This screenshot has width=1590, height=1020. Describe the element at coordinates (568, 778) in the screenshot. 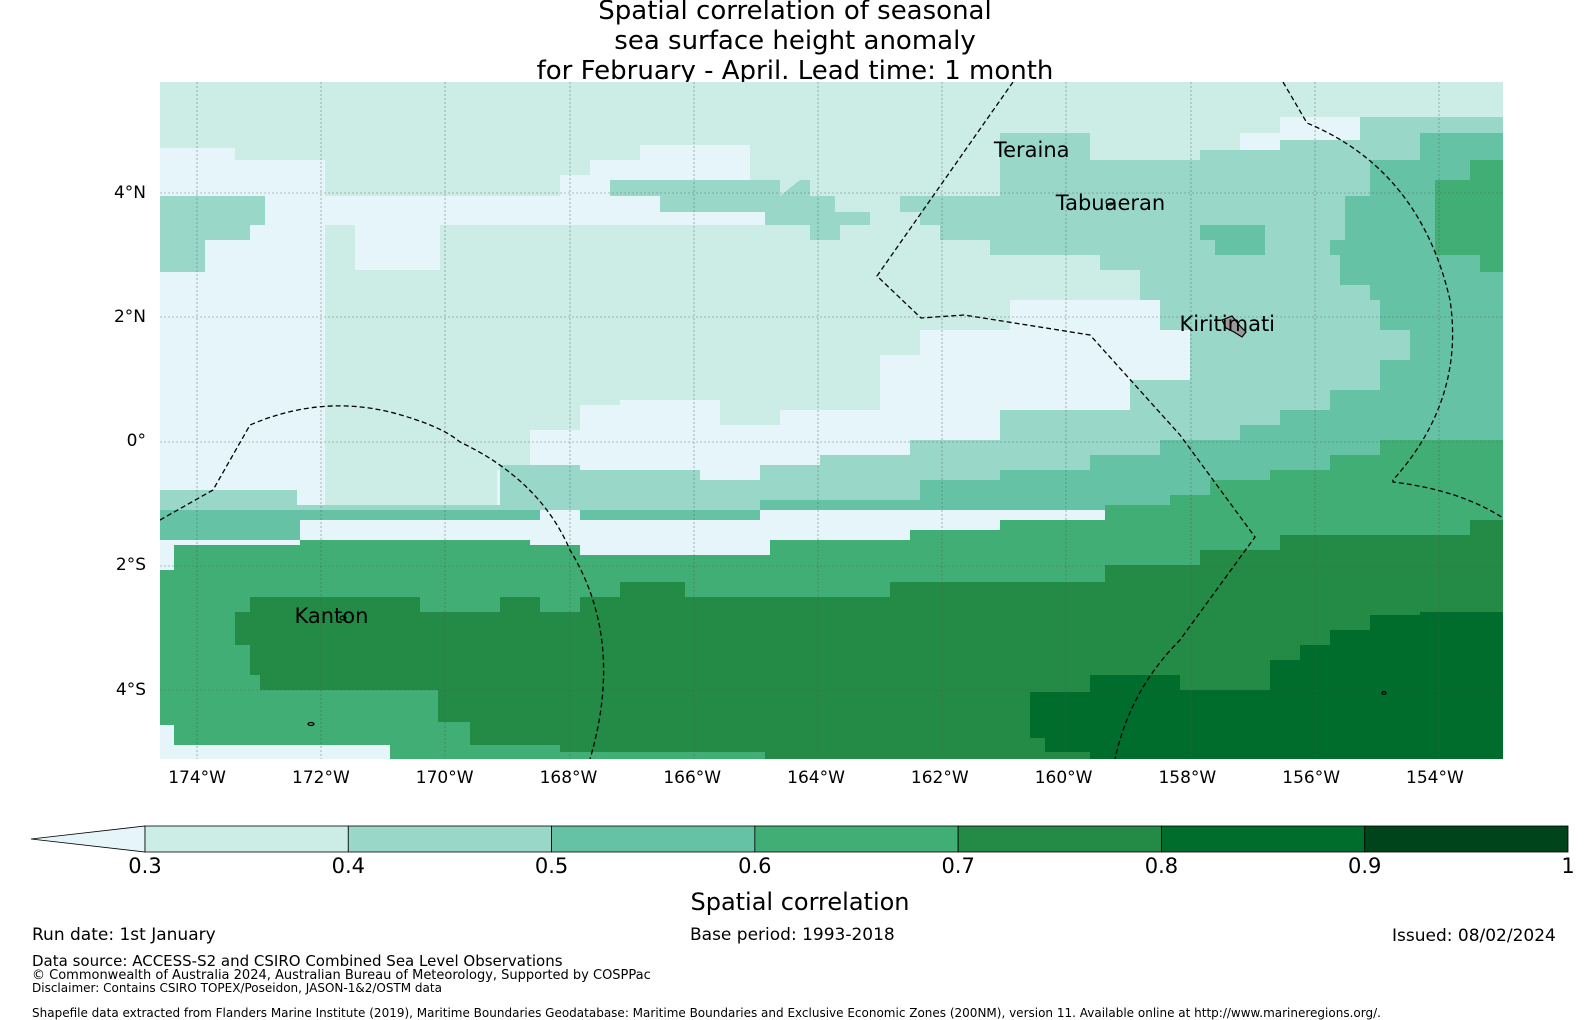

I see `x-tick-label: 168°W` at that location.